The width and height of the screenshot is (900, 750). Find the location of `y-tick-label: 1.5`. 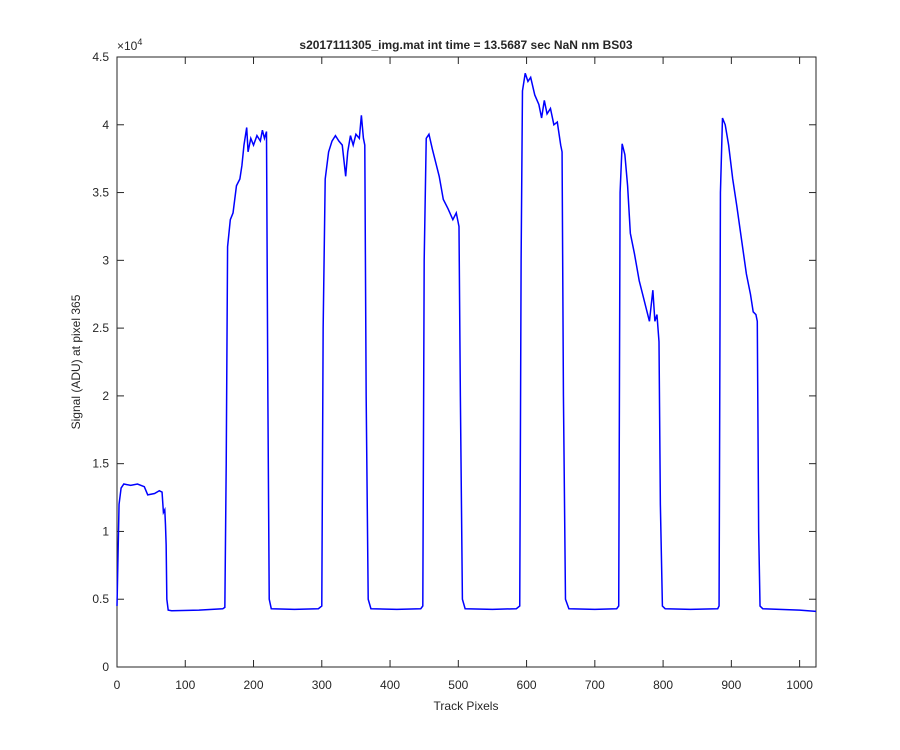

y-tick-label: 1.5 is located at coordinates (100, 464).